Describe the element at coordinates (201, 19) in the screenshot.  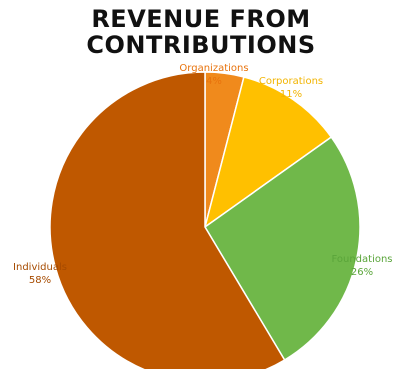
I see `chart-title-line-1: REVENUE FROM` at that location.